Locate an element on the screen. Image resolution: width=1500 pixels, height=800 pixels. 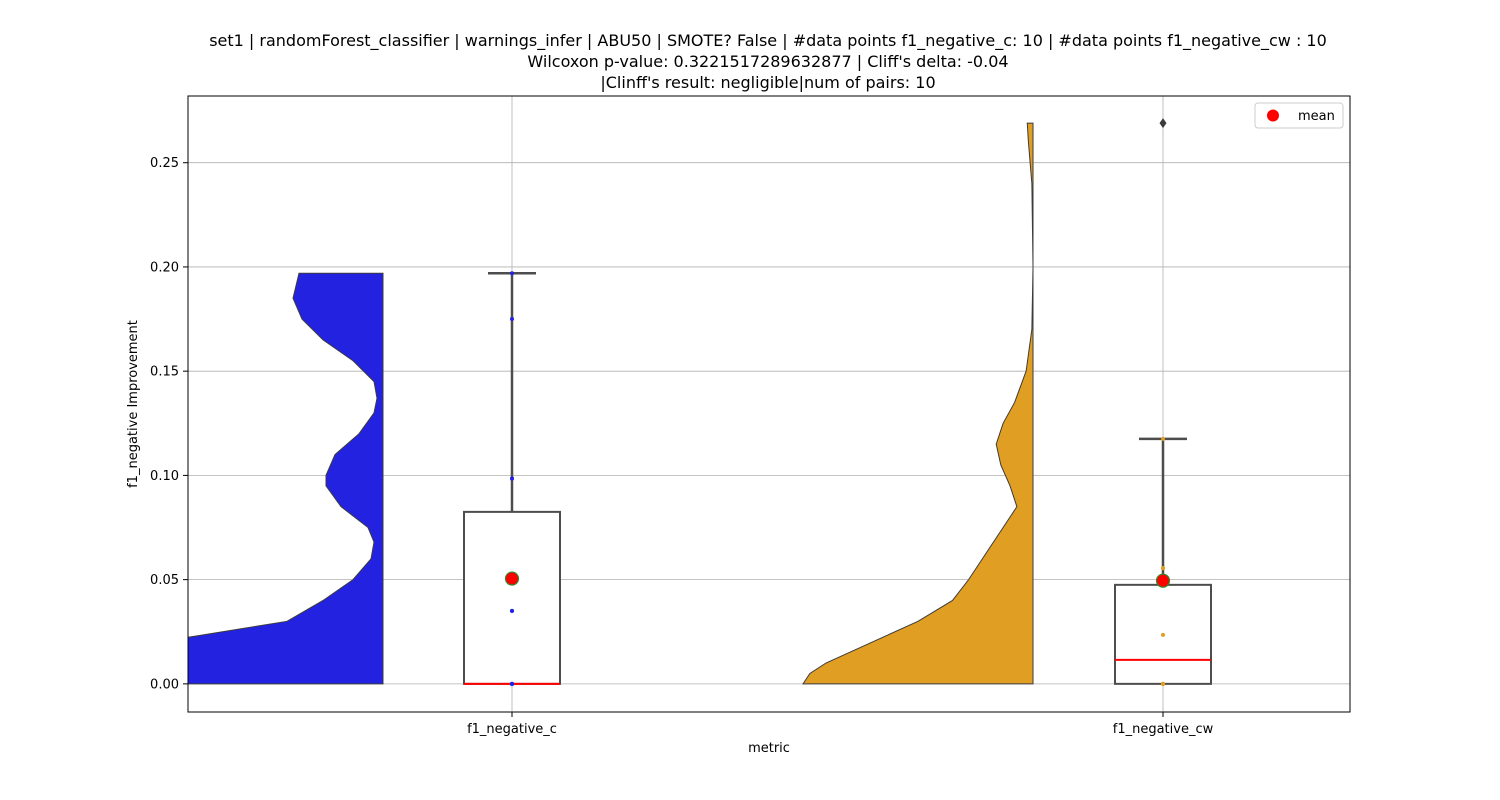
outlier-marker is located at coordinates (1163, 123).